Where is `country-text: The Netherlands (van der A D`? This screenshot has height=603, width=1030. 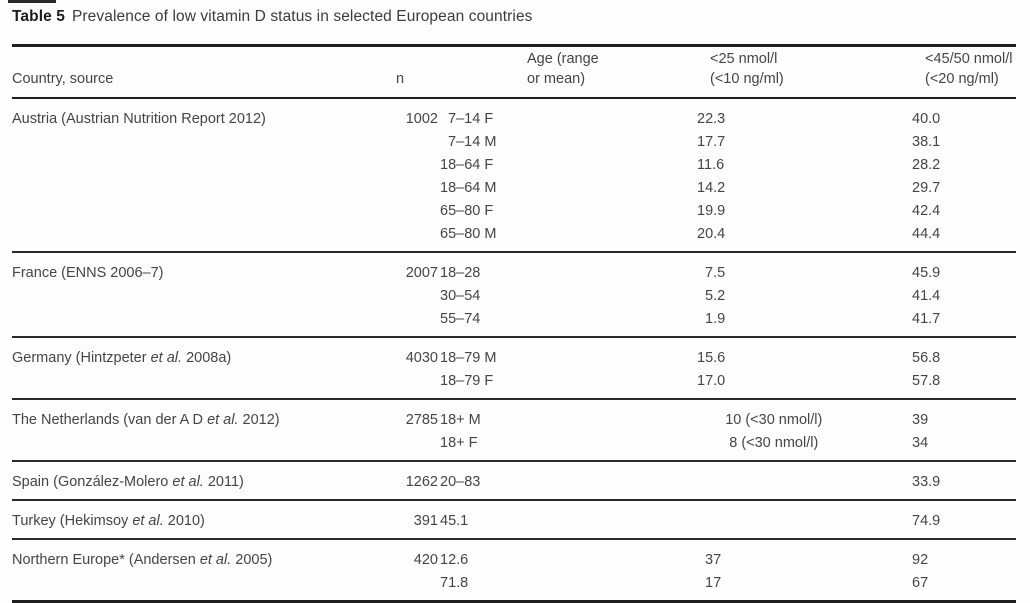
country-text: The Netherlands (van der A D is located at coordinates (110, 420).